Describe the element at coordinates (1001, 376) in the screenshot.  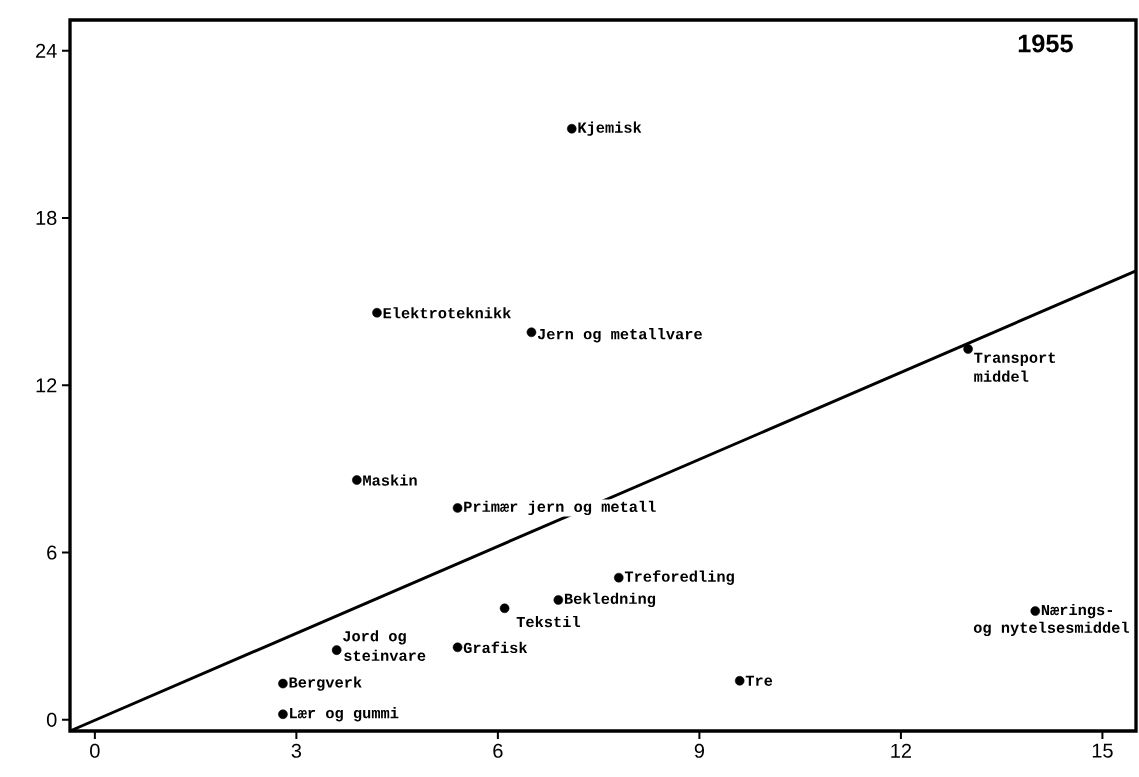
I see `annotation: middel` at that location.